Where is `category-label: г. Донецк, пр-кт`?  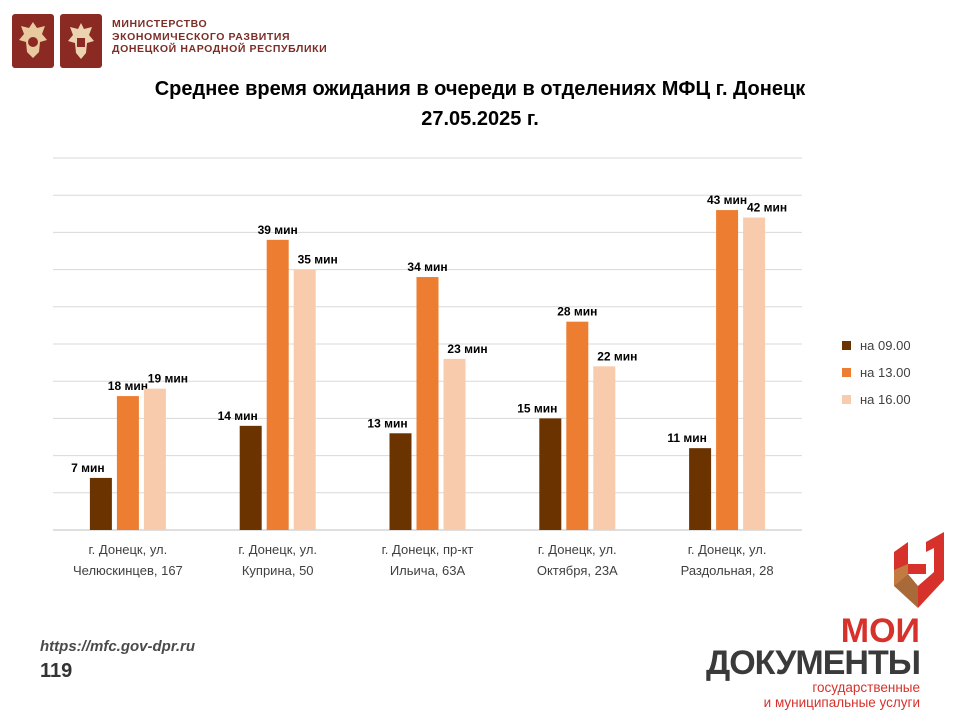
category-label: г. Донецк, пр-кт is located at coordinates (428, 549).